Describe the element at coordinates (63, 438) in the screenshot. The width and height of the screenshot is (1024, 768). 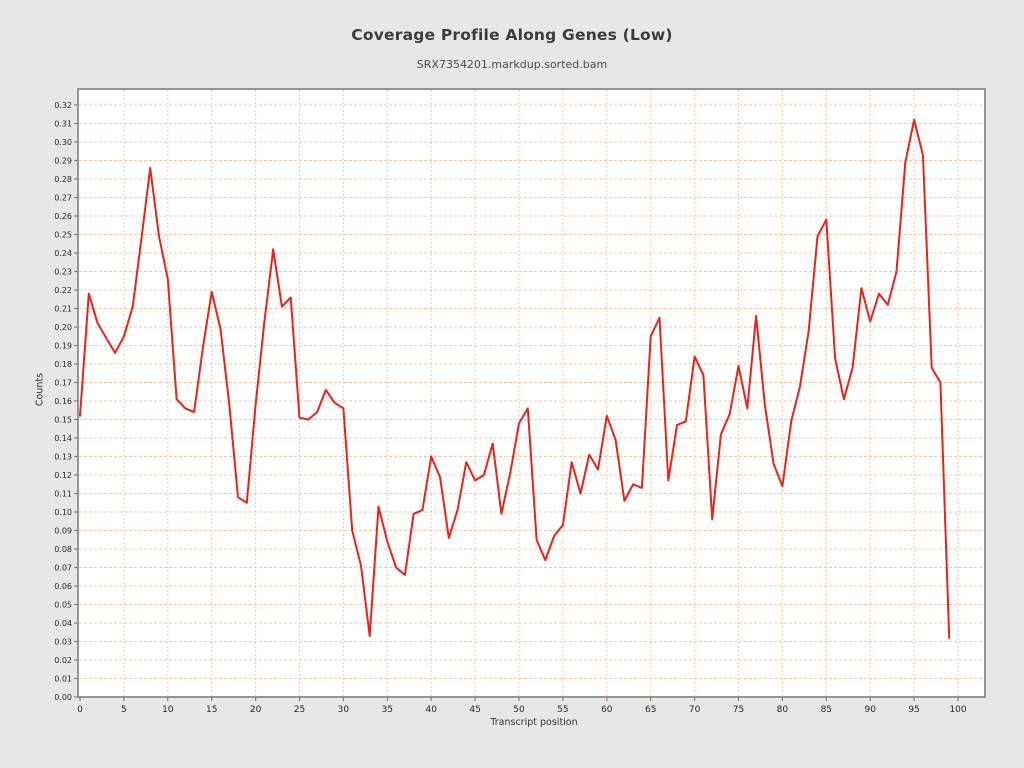
I see `y-tick-label: 0.14` at that location.